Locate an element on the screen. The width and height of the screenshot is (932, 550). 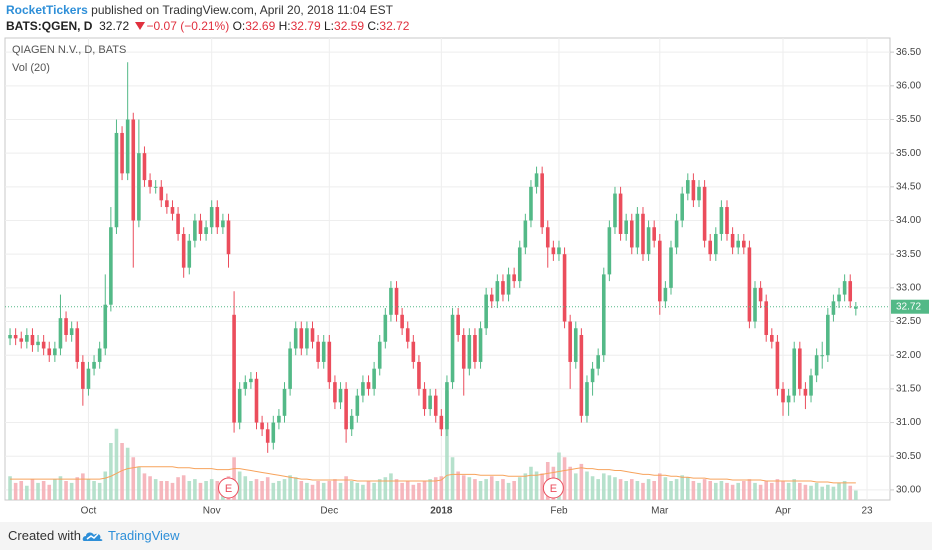
logo is located at coordinates (93, 536).